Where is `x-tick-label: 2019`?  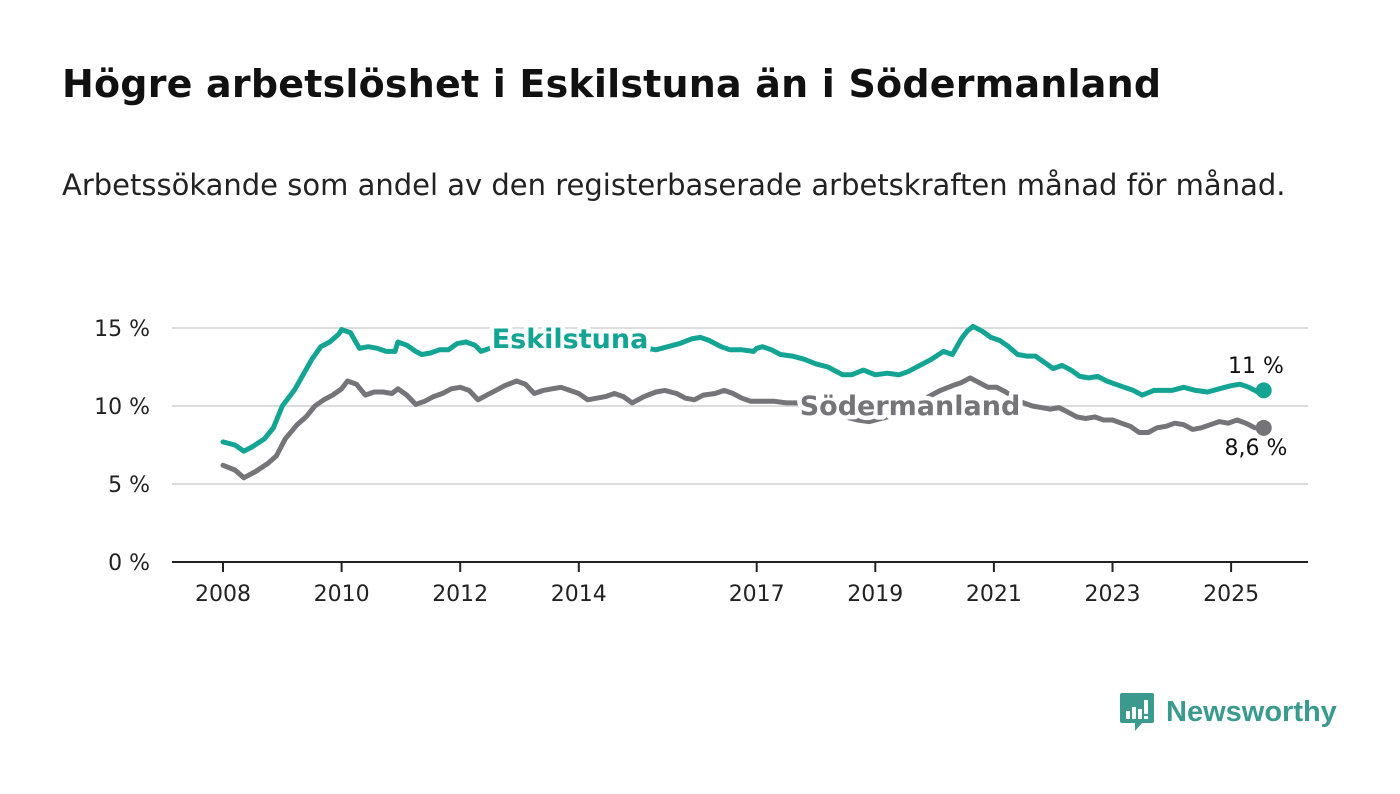 x-tick-label: 2019 is located at coordinates (875, 594).